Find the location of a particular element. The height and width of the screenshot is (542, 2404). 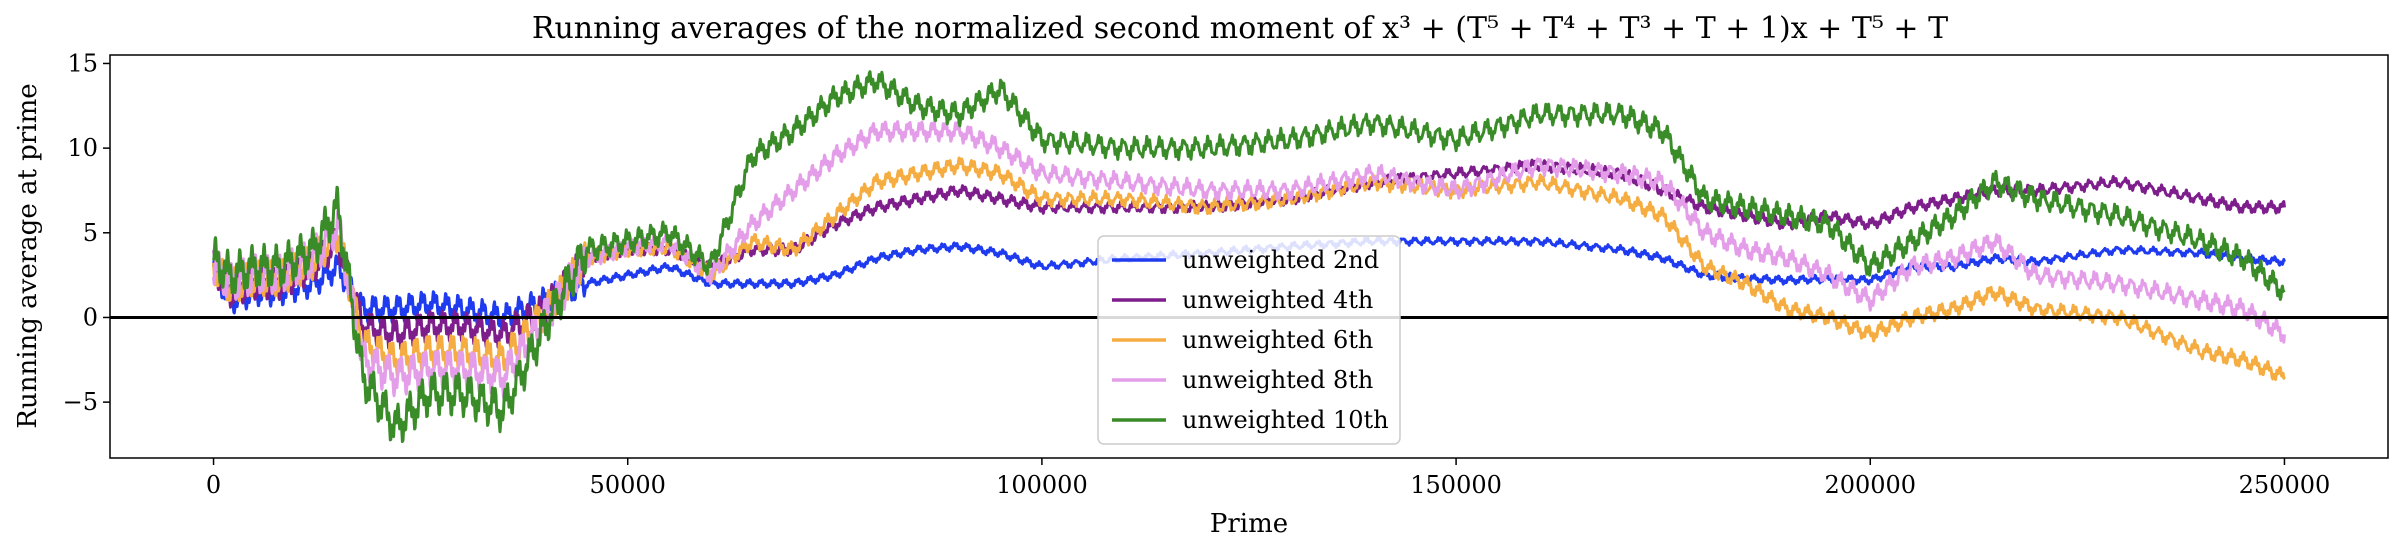

x-tick-label: 200000 is located at coordinates (1870, 485).